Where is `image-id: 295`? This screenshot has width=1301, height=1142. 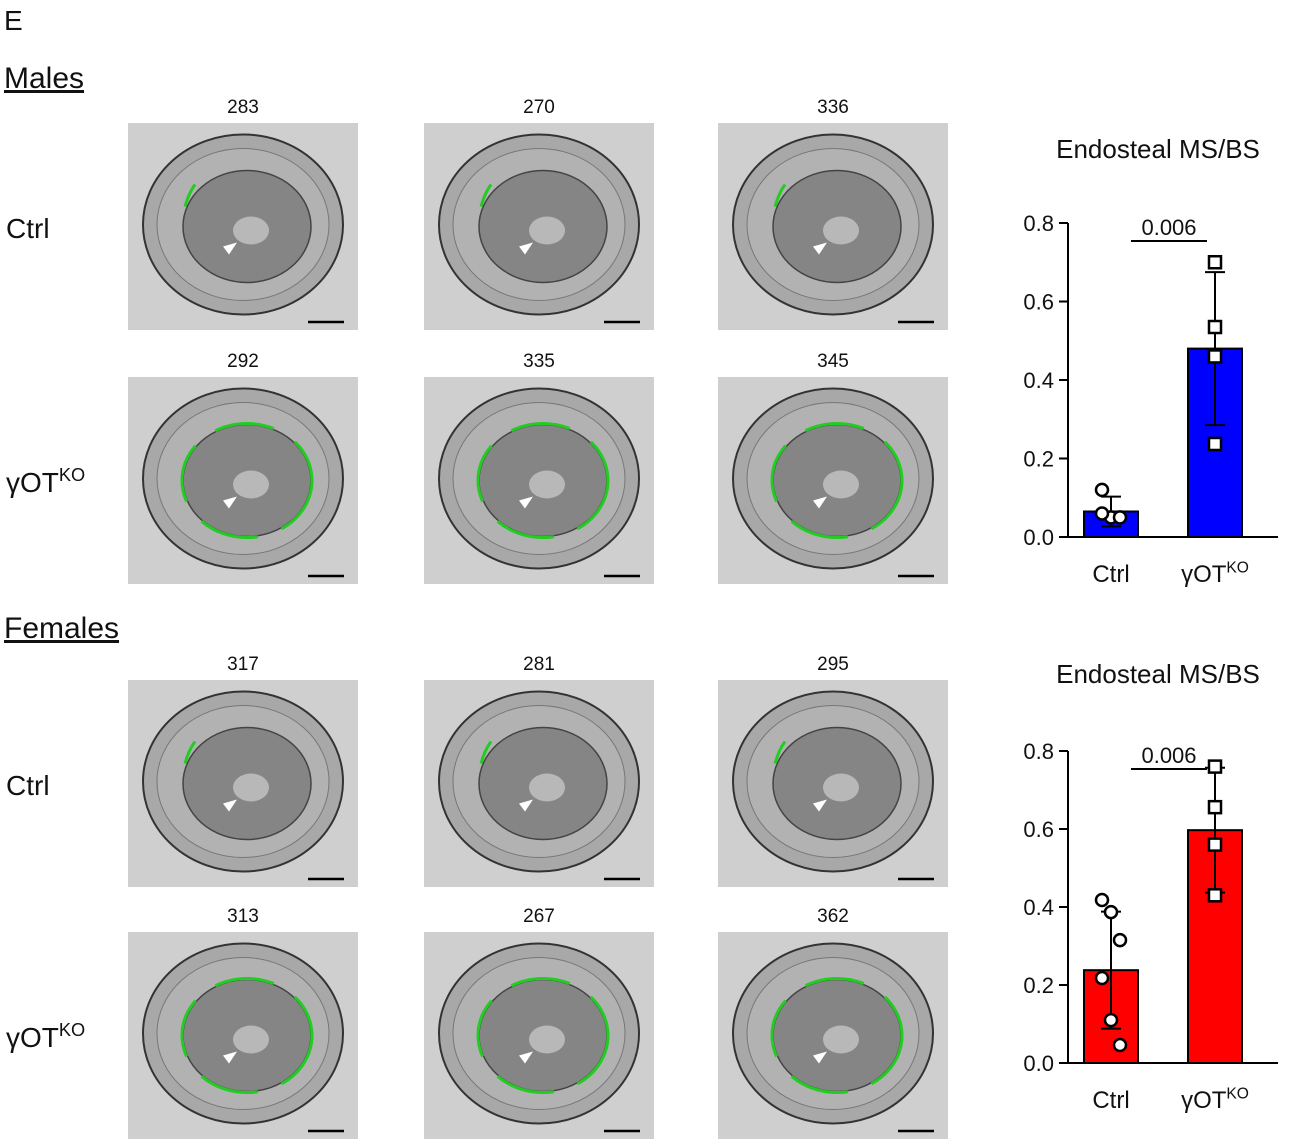 image-id: 295 is located at coordinates (833, 664).